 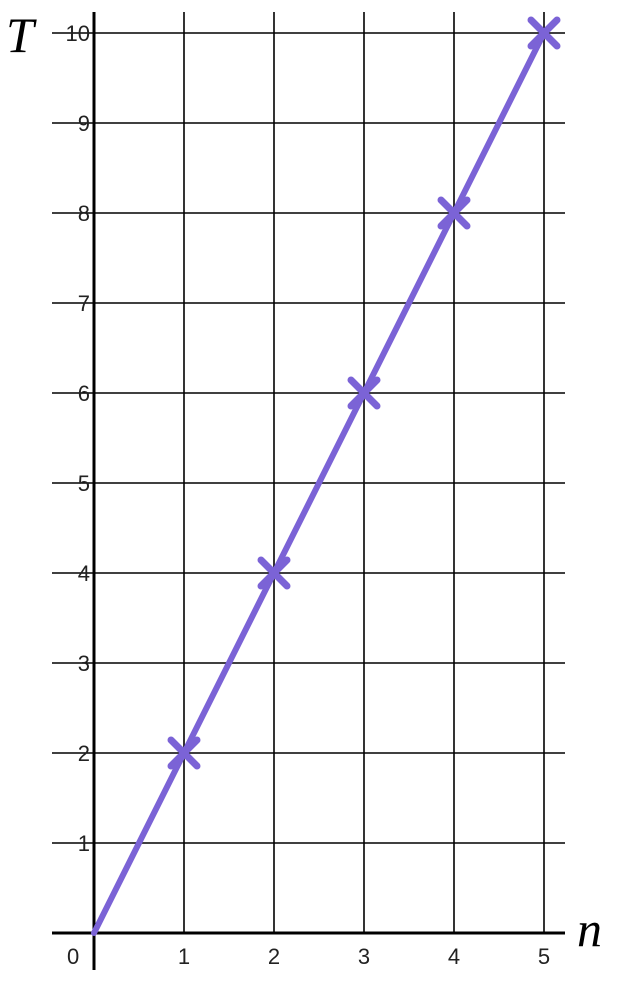 I want to click on x-tick-label: 1, so click(x=184, y=956).